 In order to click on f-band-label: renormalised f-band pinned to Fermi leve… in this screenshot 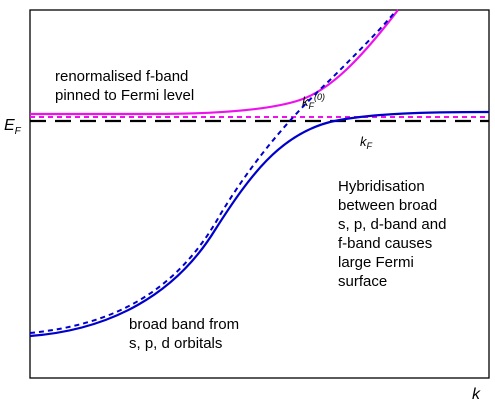, I will do `click(124, 86)`.